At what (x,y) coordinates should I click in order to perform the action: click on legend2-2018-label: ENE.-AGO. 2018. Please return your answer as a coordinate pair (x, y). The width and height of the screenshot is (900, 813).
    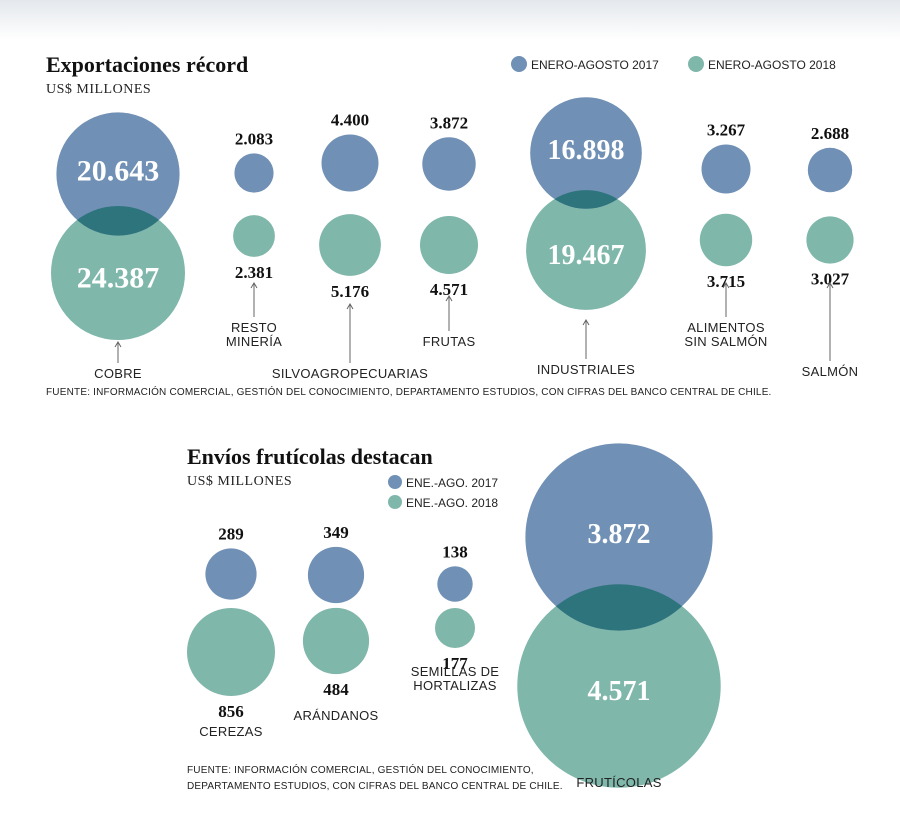
    Looking at the image, I should click on (452, 503).